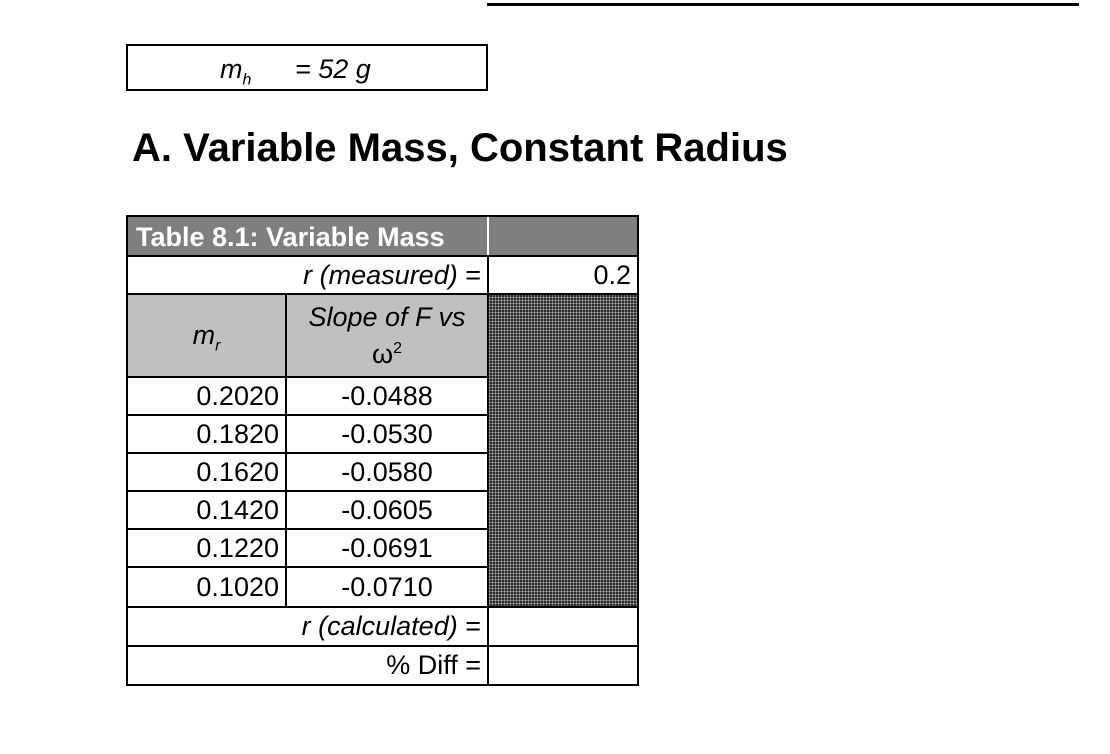 This screenshot has height=754, width=1110. What do you see at coordinates (237, 396) in the screenshot?
I see `table-row-1-mr: 0.2020` at bounding box center [237, 396].